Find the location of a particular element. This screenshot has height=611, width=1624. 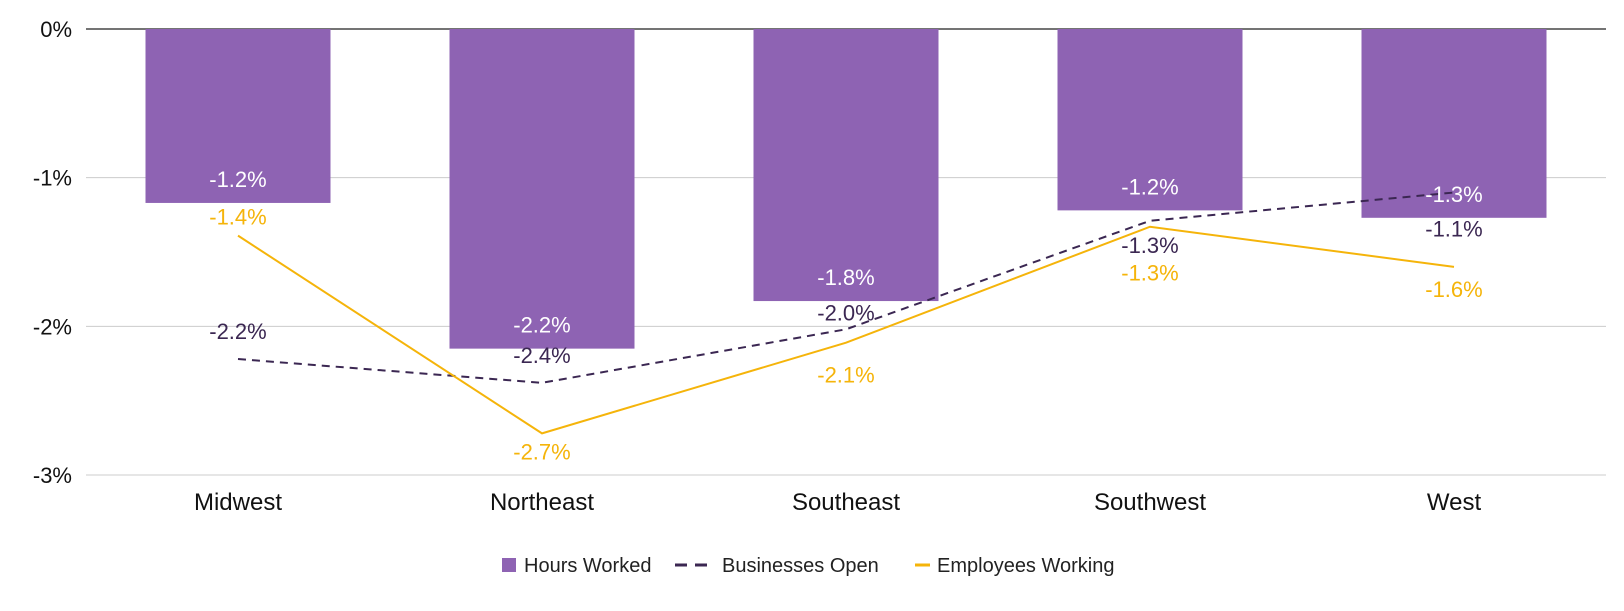

y-tick-label: -2% is located at coordinates (52, 326).